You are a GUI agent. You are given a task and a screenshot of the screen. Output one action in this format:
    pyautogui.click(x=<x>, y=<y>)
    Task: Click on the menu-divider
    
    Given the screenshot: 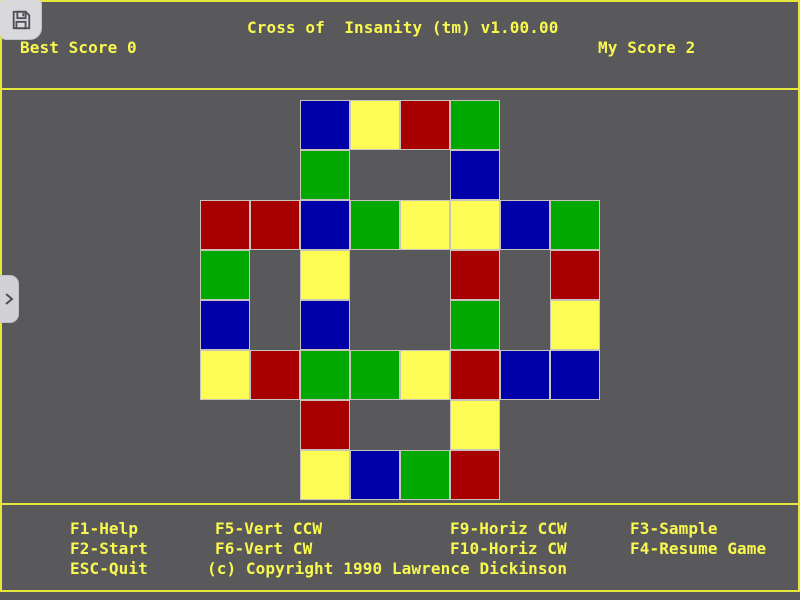 What is the action you would take?
    pyautogui.click(x=400, y=504)
    